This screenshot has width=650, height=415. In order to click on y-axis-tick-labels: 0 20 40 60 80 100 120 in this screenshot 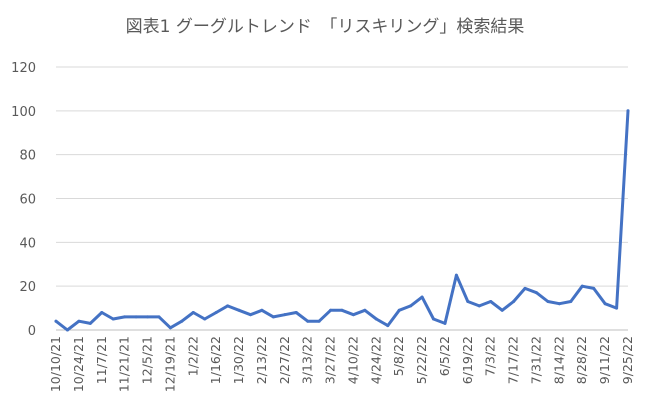, I will do `click(23, 200)`.